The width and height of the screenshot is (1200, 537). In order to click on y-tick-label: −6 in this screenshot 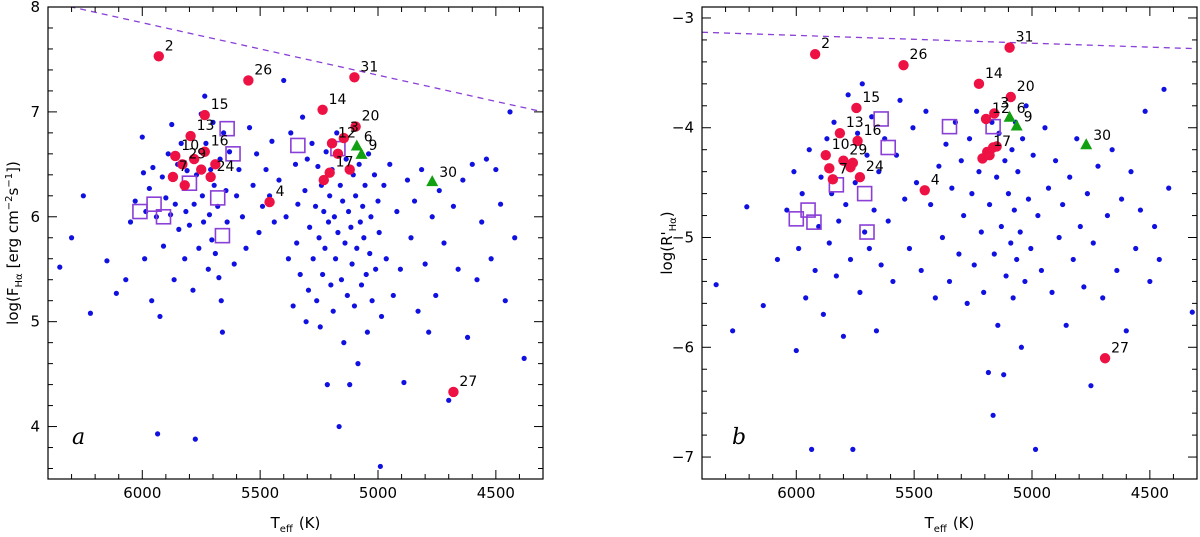, I will do `click(683, 347)`.